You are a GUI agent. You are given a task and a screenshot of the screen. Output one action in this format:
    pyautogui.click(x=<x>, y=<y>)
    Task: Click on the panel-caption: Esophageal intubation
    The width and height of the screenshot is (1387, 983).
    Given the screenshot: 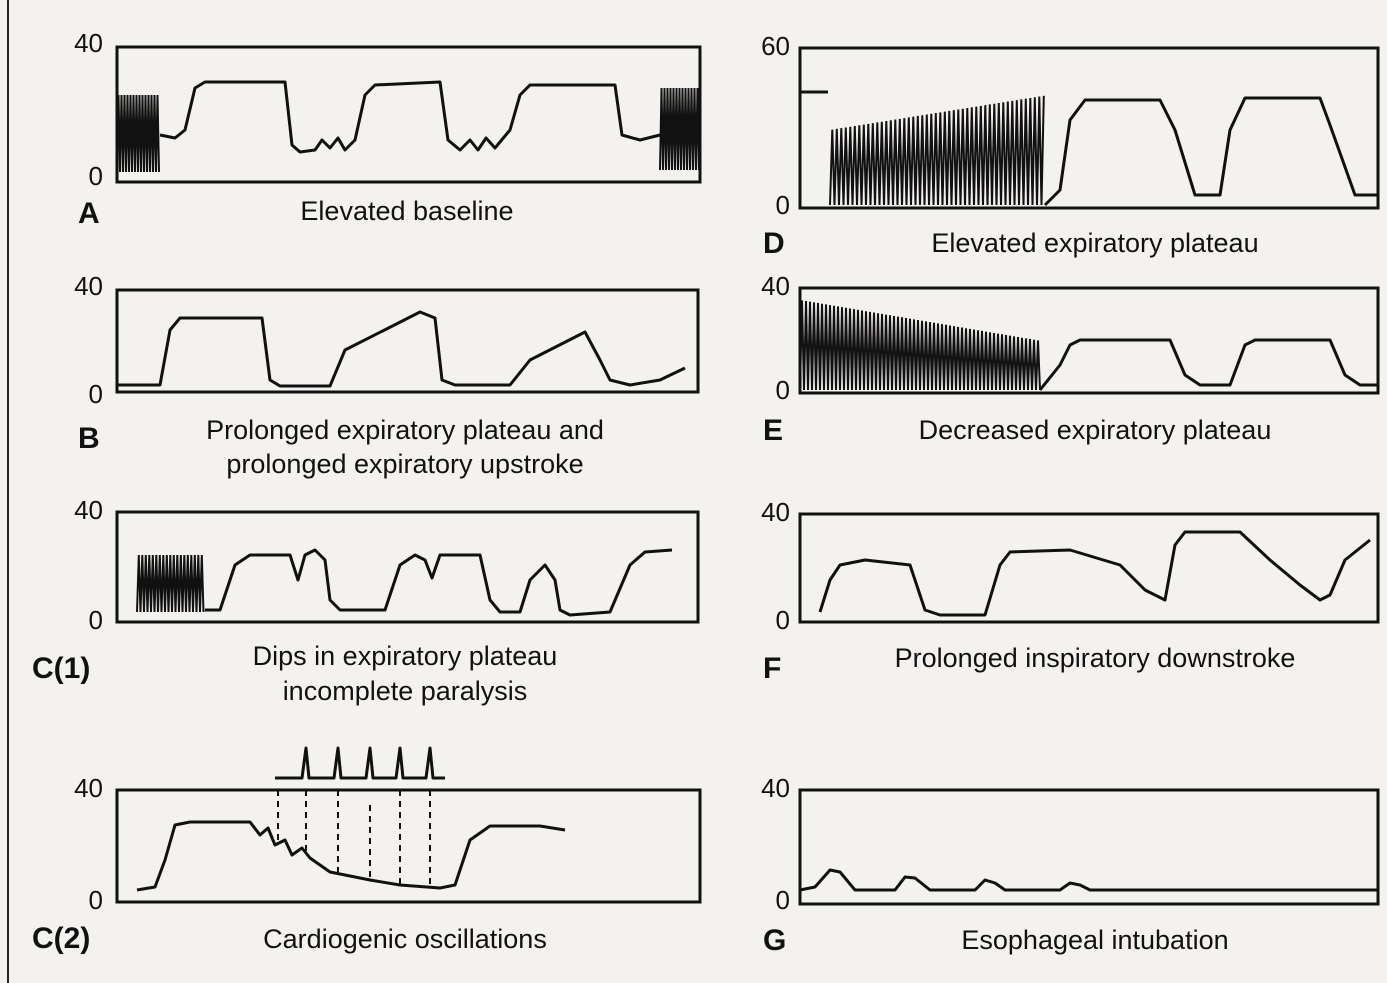 What is the action you would take?
    pyautogui.click(x=1094, y=940)
    